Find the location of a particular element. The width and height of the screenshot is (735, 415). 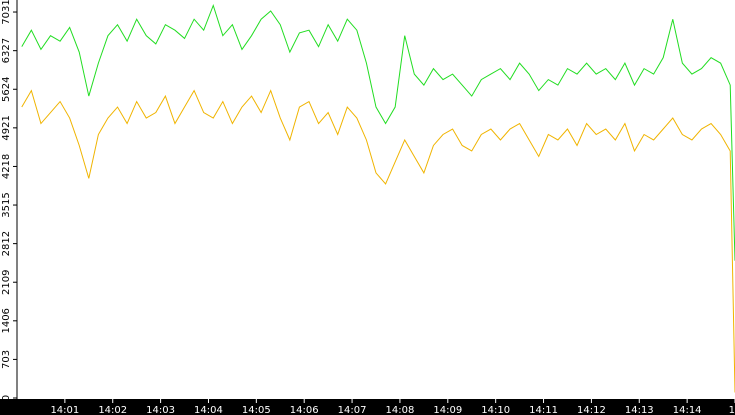

y-tick-label: 3515 is located at coordinates (6, 204).